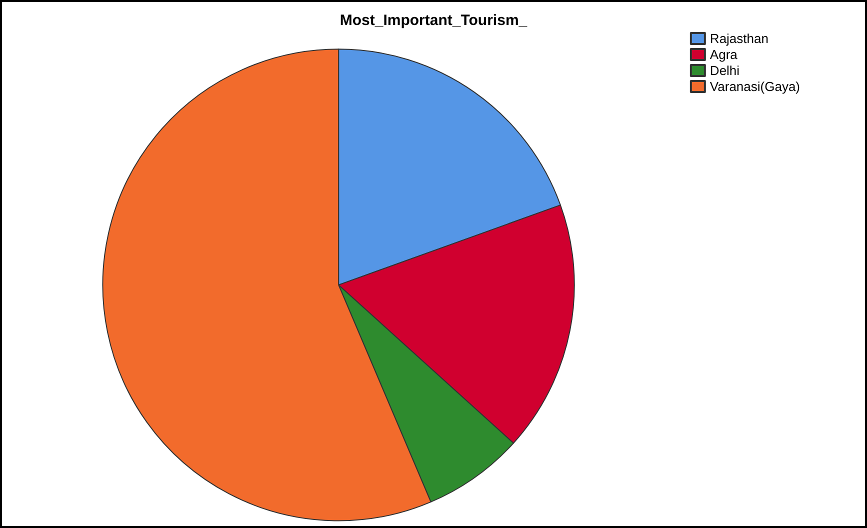 The width and height of the screenshot is (867, 528). Describe the element at coordinates (725, 70) in the screenshot. I see `legend-label: Delhi` at that location.